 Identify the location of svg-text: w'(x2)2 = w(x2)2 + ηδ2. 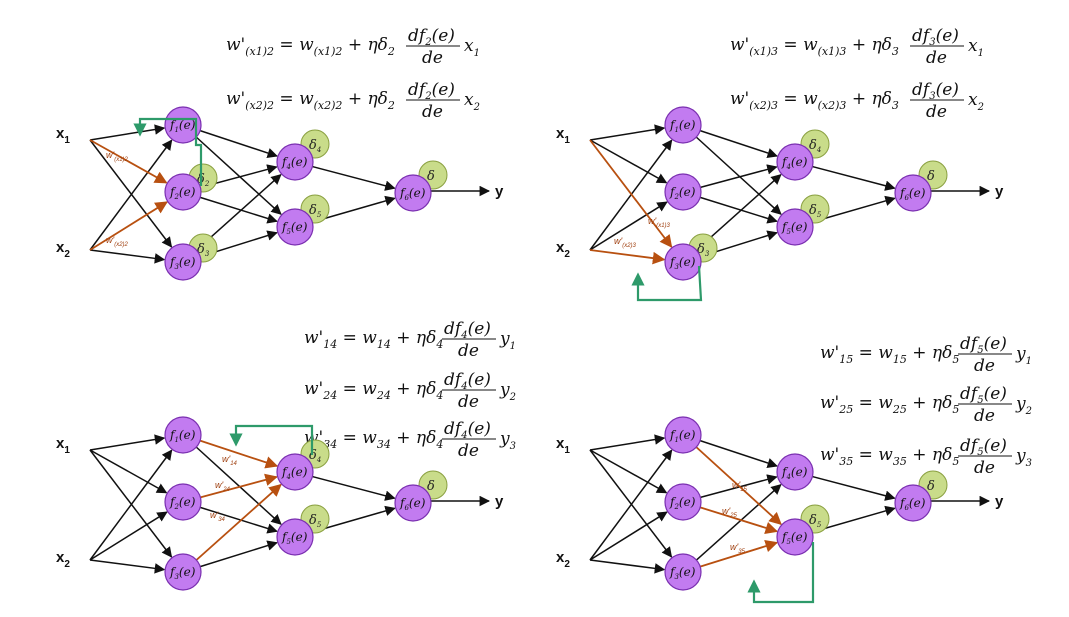
(310, 100).